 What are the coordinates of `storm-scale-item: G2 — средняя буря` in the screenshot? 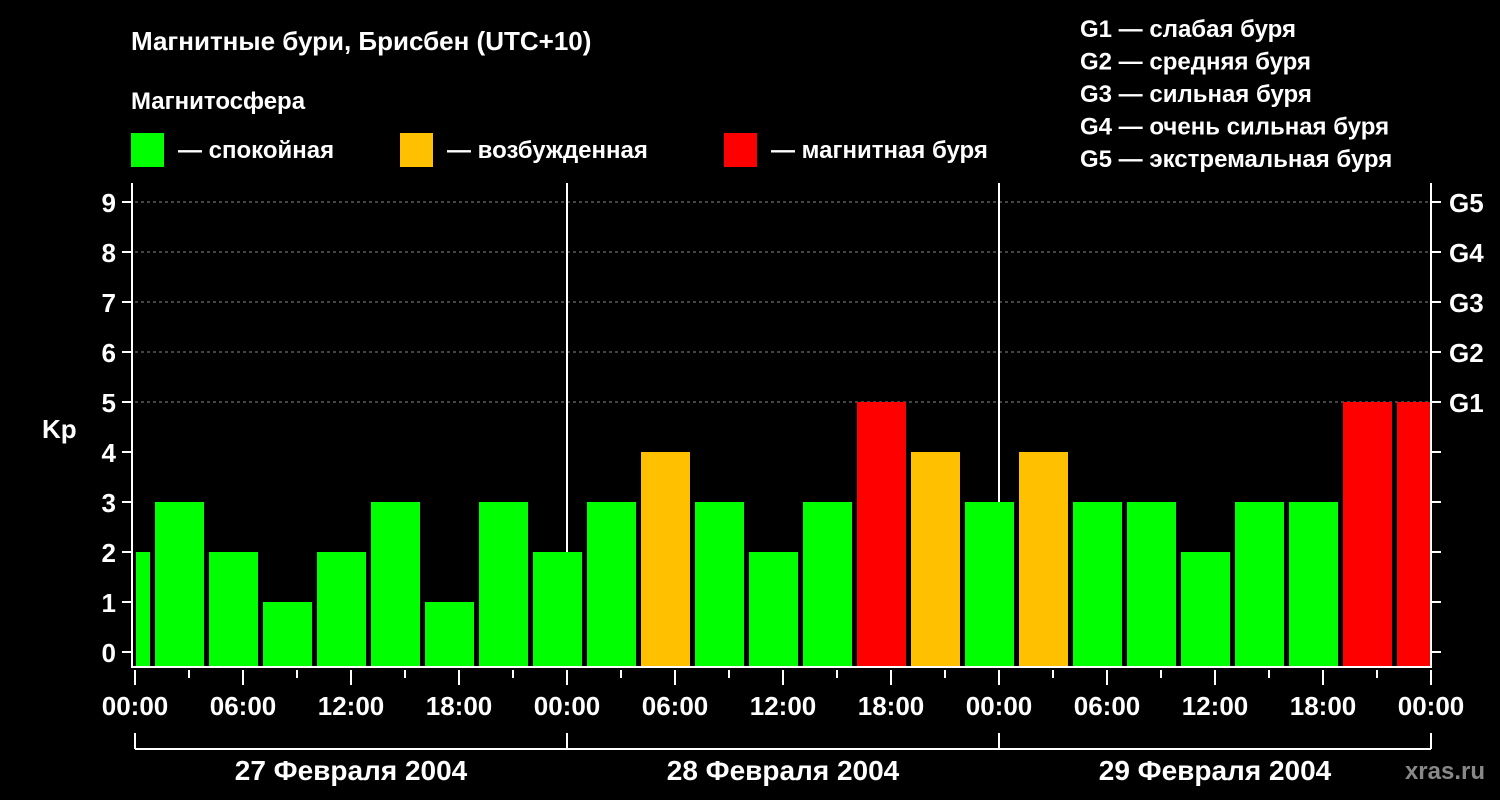 It's located at (1195, 62).